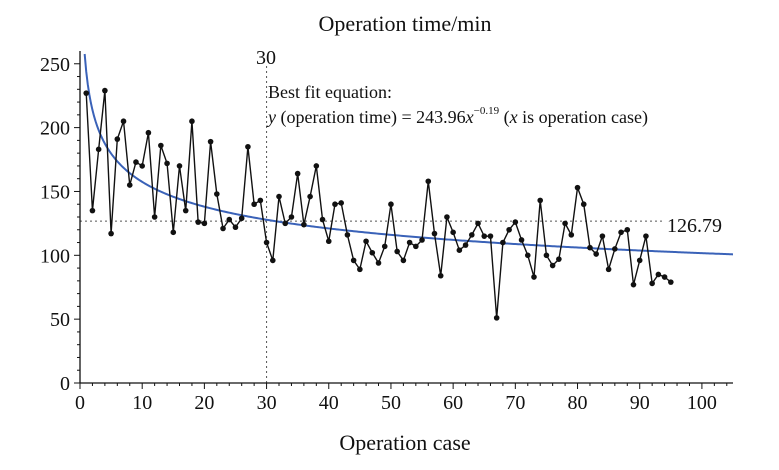 This screenshot has width=779, height=470. I want to click on x-tick-label: 100, so click(702, 403).